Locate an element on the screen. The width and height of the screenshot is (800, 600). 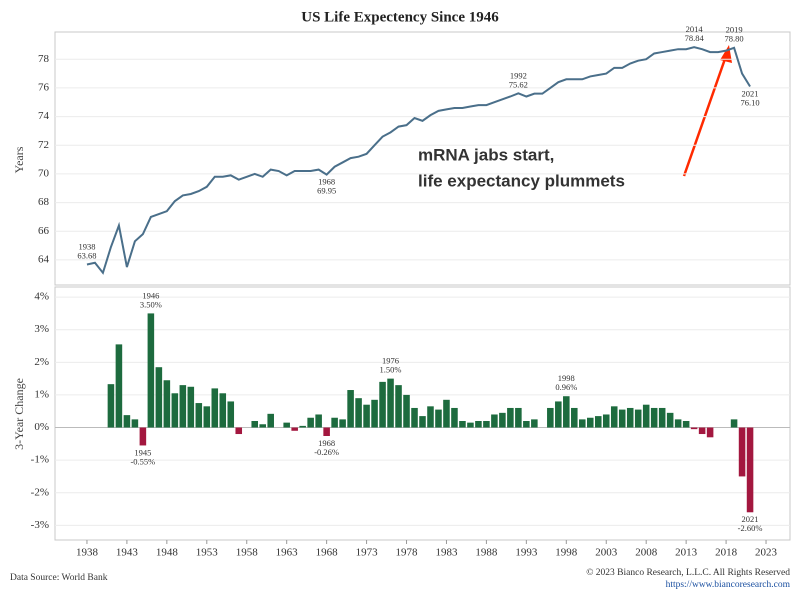
bar-year-label: 1998 is located at coordinates (566, 378).